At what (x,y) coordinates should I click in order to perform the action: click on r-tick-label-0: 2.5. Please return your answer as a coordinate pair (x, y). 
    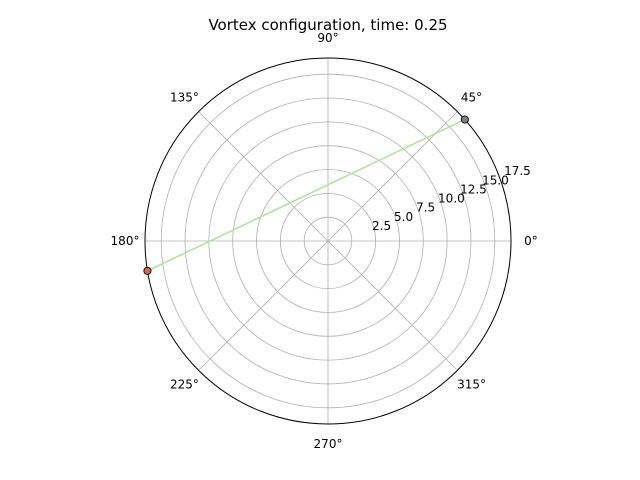
    Looking at the image, I should click on (381, 226).